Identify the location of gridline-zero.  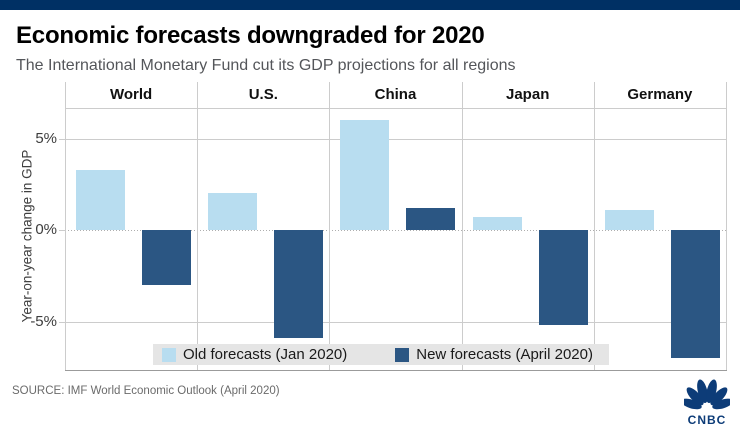
(395, 230).